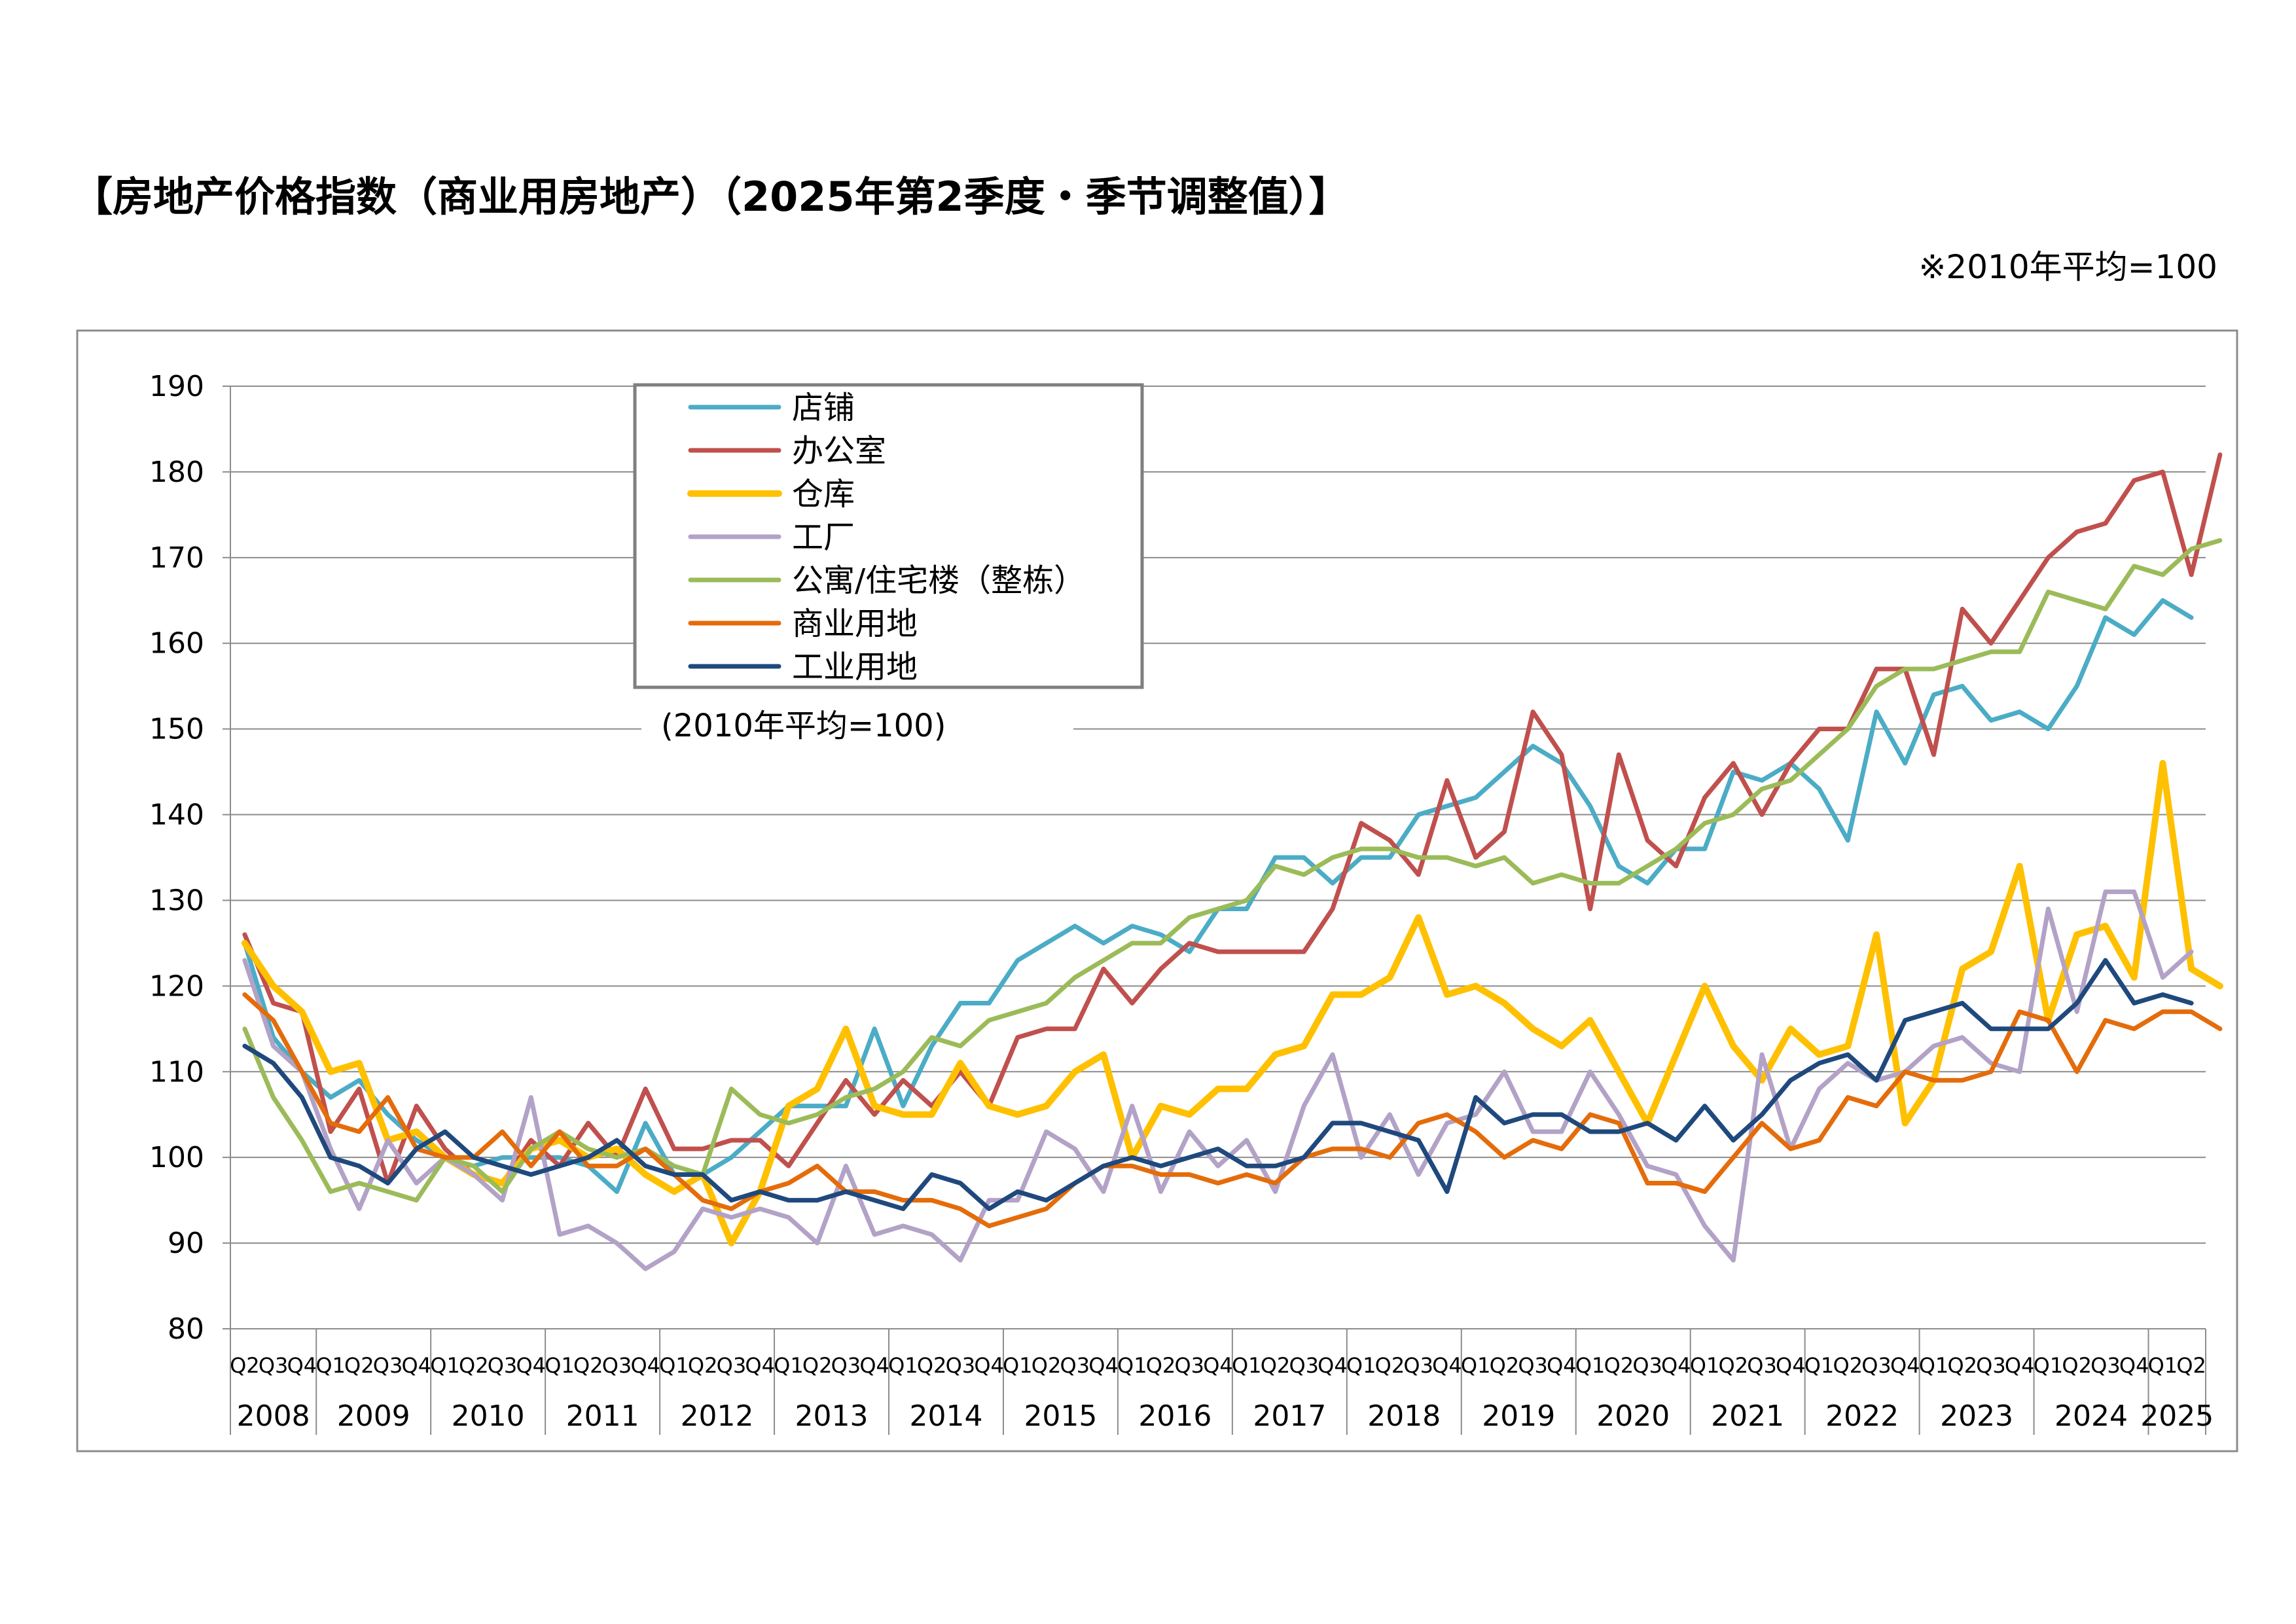 The width and height of the screenshot is (2296, 1624). What do you see at coordinates (176, 1072) in the screenshot?
I see `y-tick-label: 110` at bounding box center [176, 1072].